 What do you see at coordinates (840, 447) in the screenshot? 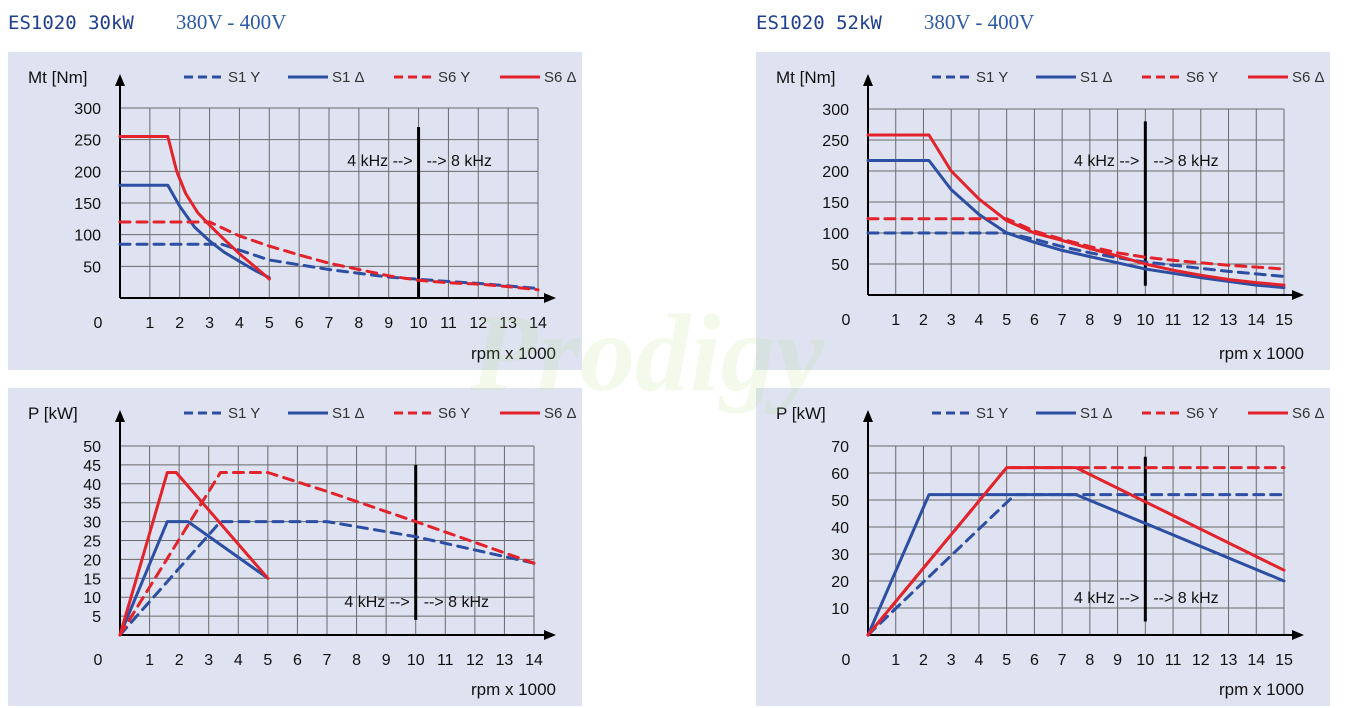
I see `y-tick-label: 70` at bounding box center [840, 447].